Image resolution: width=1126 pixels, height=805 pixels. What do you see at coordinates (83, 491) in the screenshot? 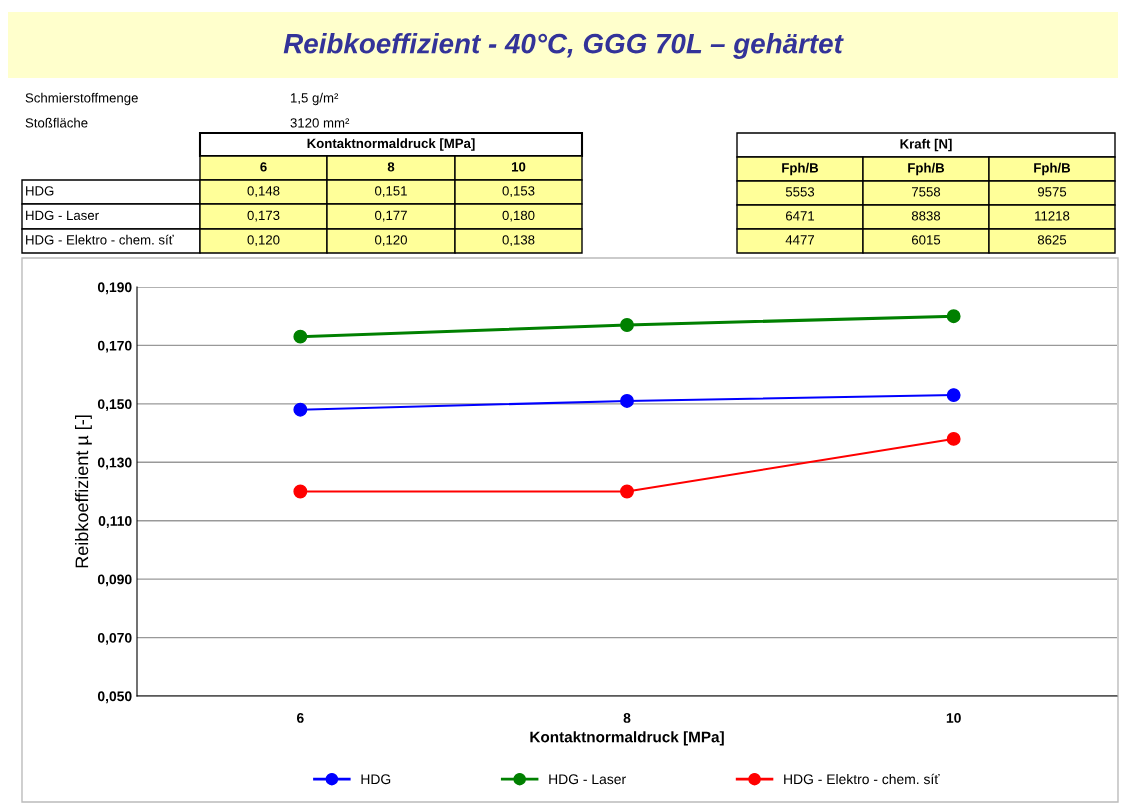
I see `y-axis-title: Reibkoeffizient µ [-]` at bounding box center [83, 491].